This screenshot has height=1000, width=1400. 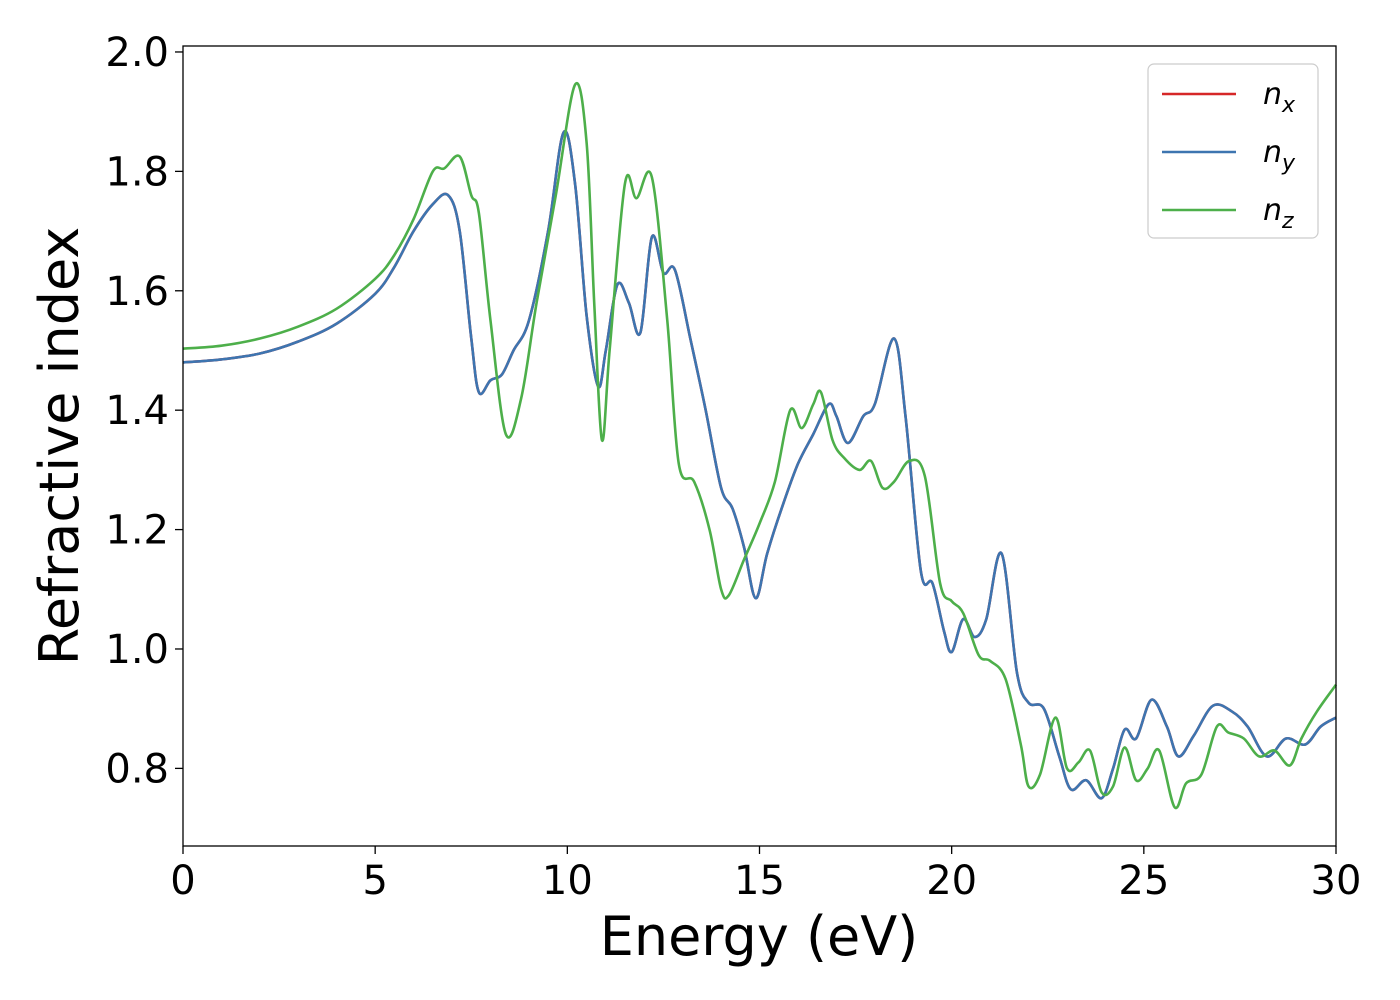 What do you see at coordinates (137, 531) in the screenshot?
I see `y-tick-label: 1.2` at bounding box center [137, 531].